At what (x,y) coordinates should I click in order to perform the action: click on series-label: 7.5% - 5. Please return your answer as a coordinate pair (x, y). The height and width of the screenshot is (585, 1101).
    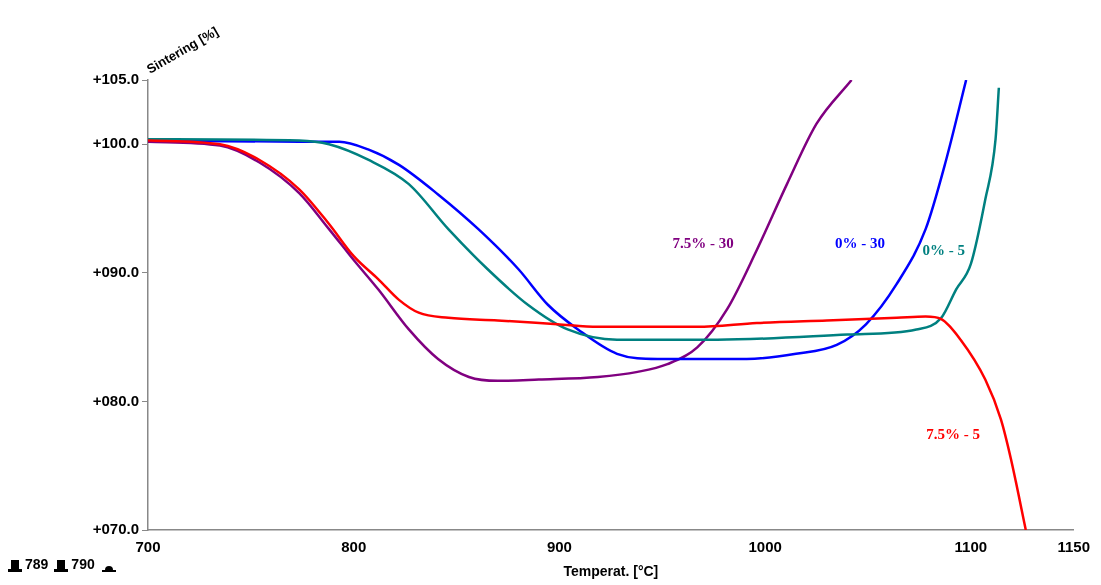
    Looking at the image, I should click on (953, 433).